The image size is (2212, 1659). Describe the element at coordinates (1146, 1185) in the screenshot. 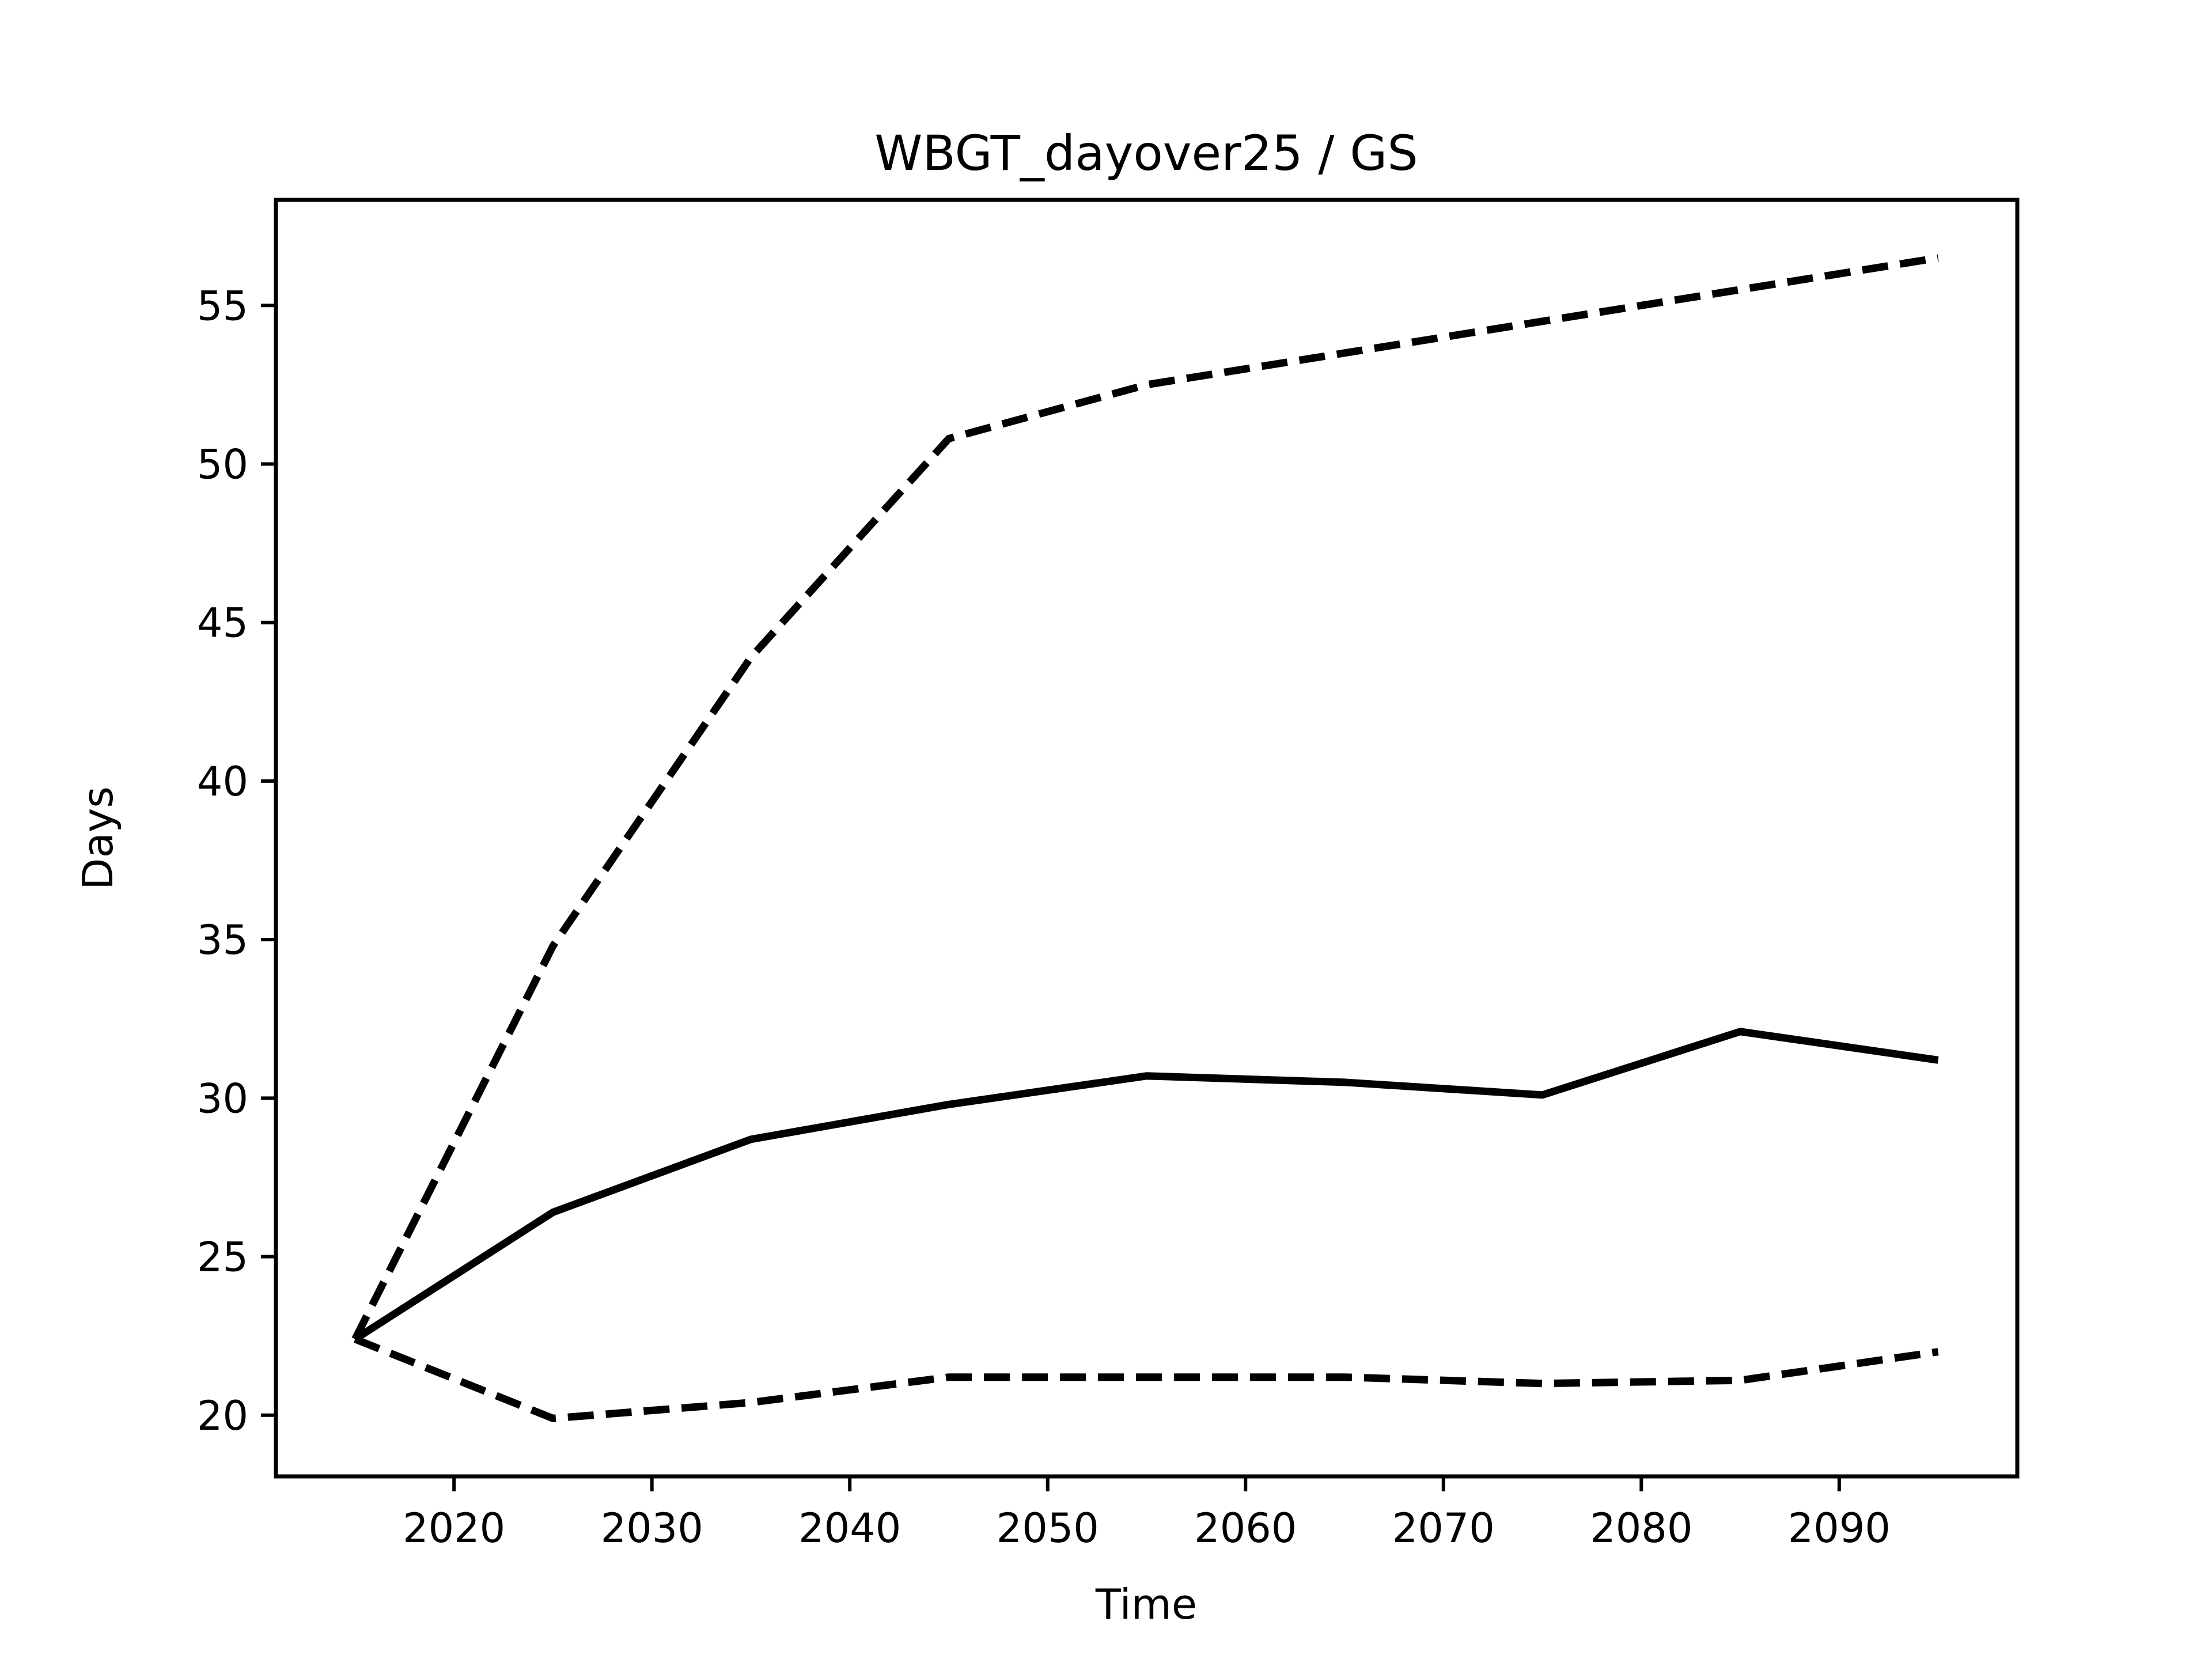

I see `series-line-central-solid` at that location.